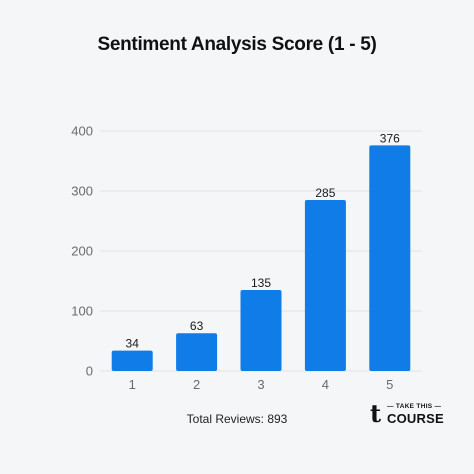 Image resolution: width=474 pixels, height=474 pixels. What do you see at coordinates (389, 384) in the screenshot?
I see `x-tick-label: 5` at bounding box center [389, 384].